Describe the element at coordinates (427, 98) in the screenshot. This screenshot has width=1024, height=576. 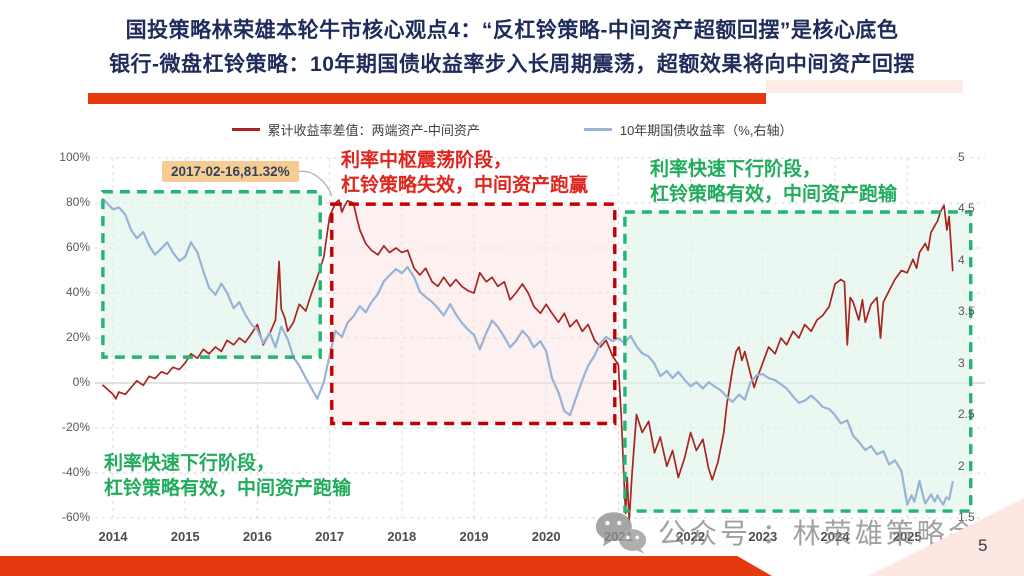
I see `title-underline-bar` at that location.